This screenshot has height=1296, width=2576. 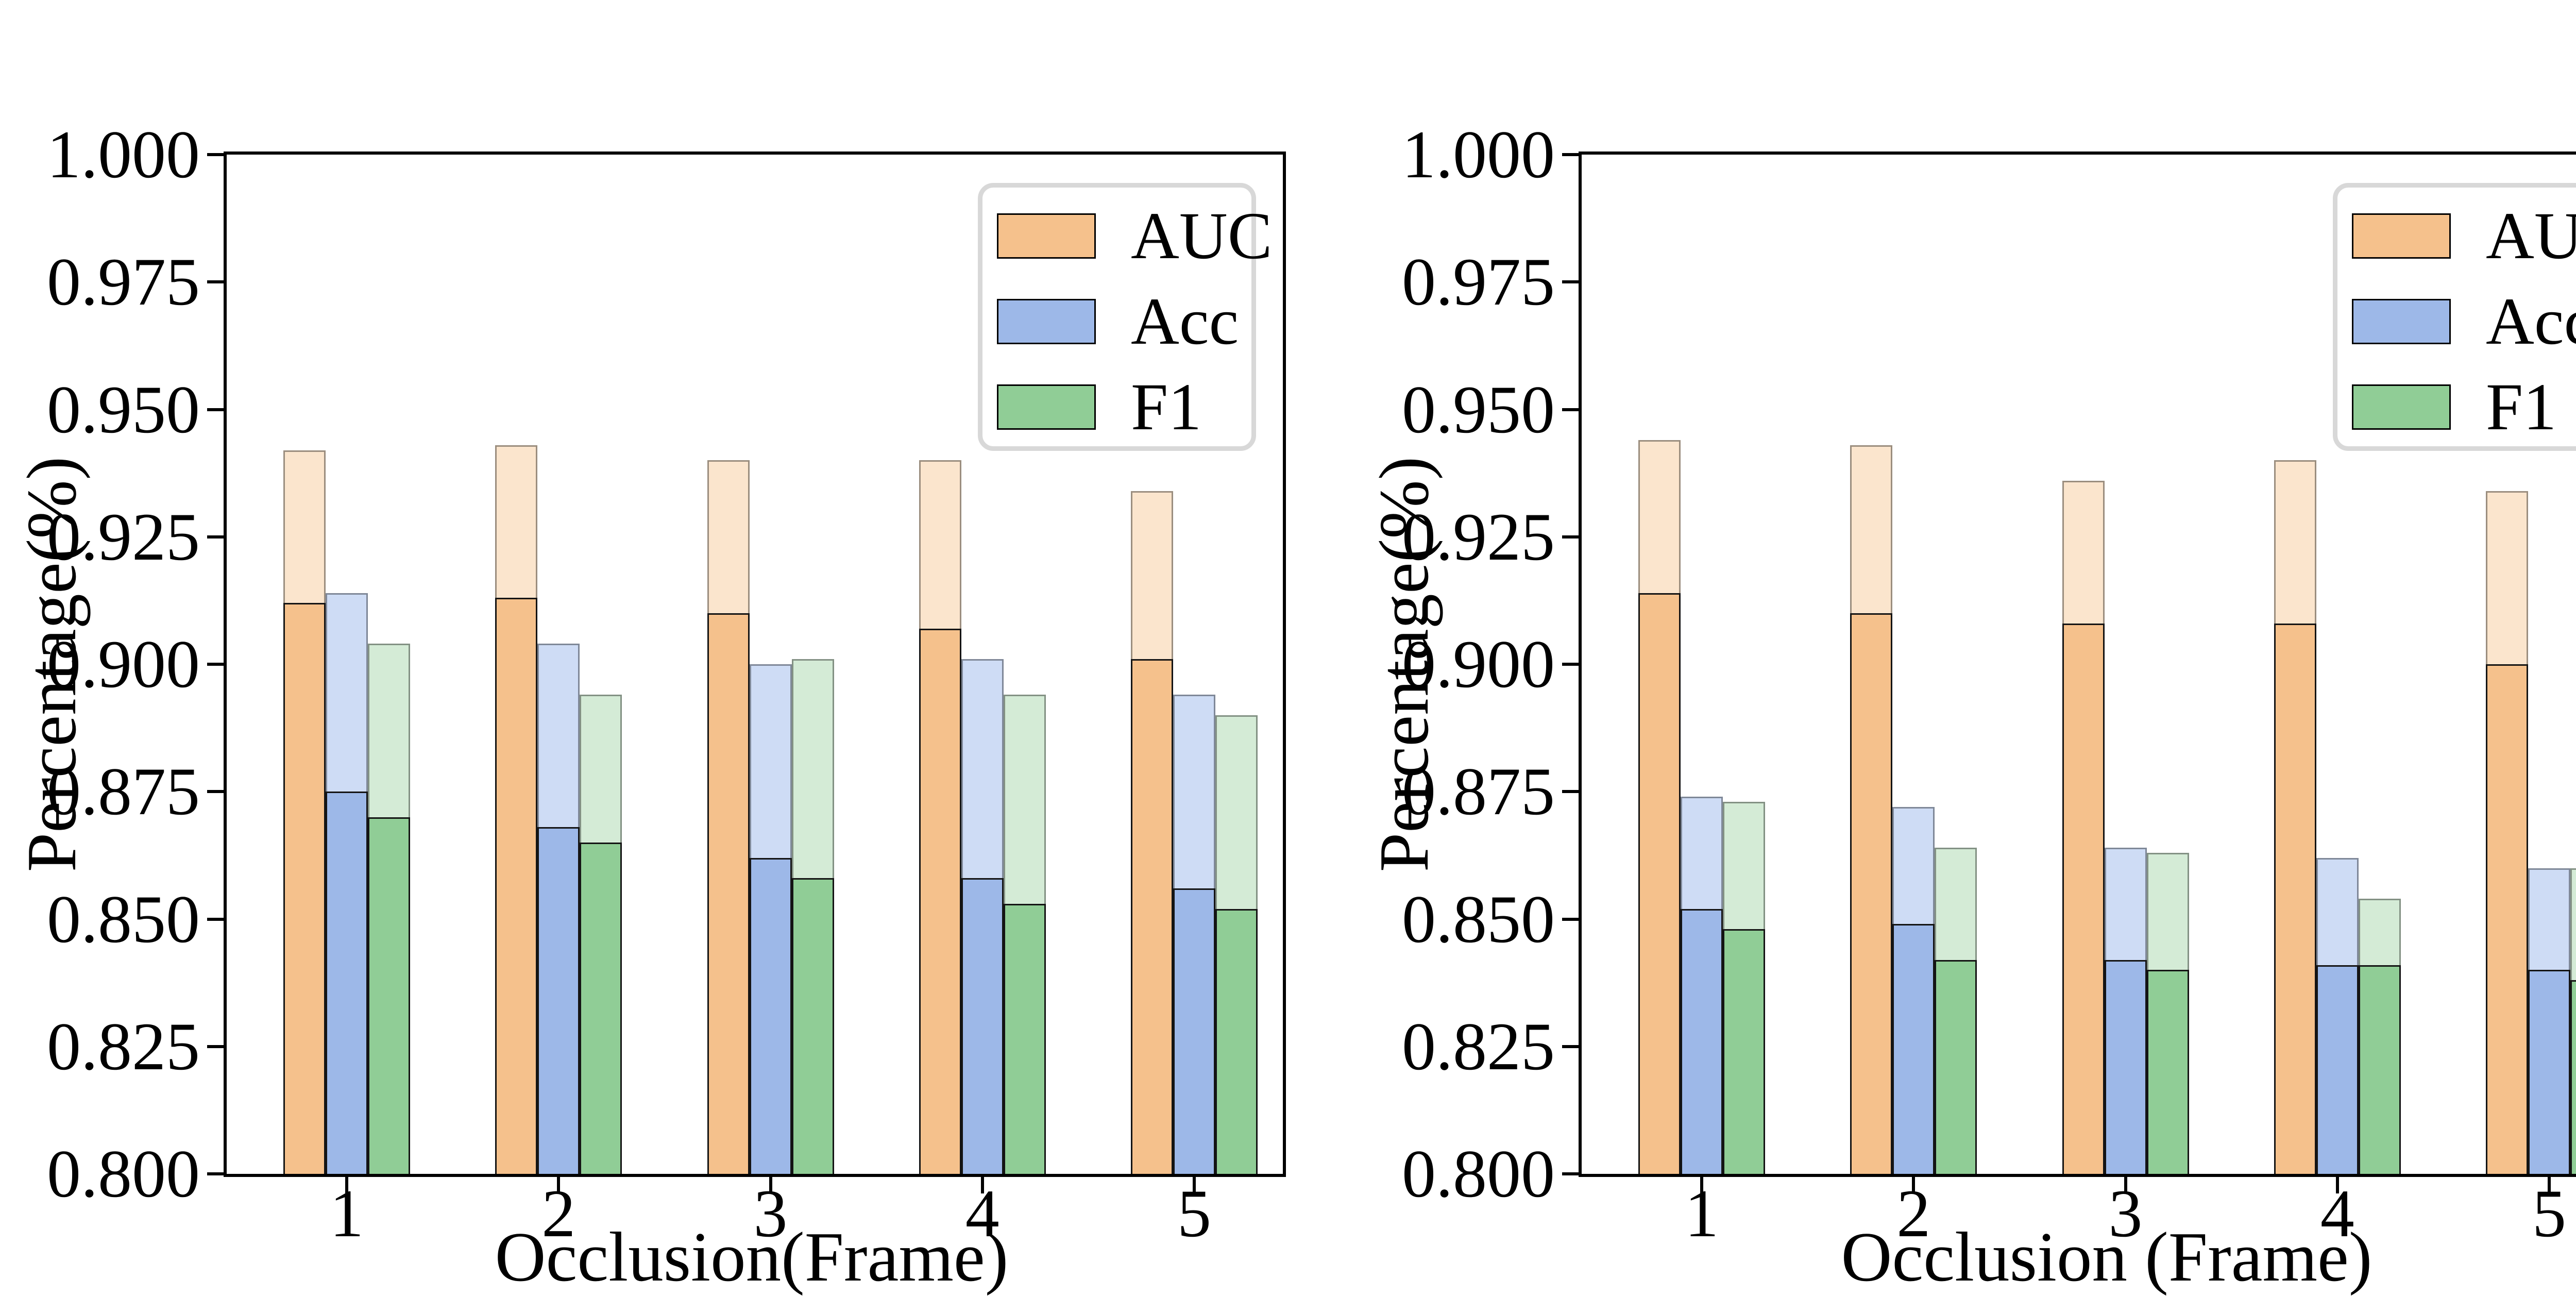 I want to click on x-tick-label: 1, so click(x=1702, y=1213).